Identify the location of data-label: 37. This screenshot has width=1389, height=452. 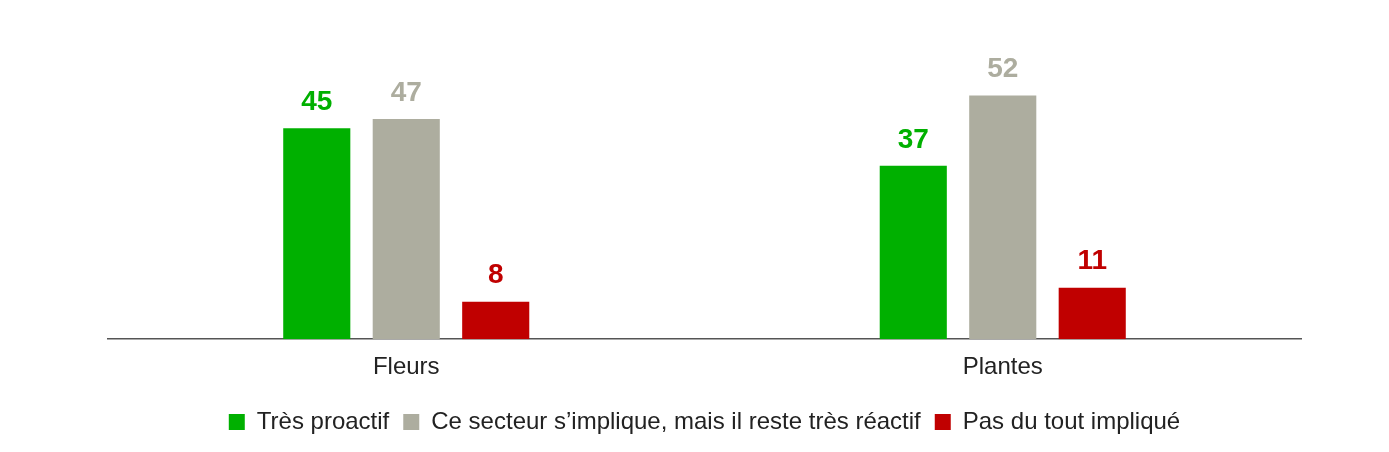
(913, 138).